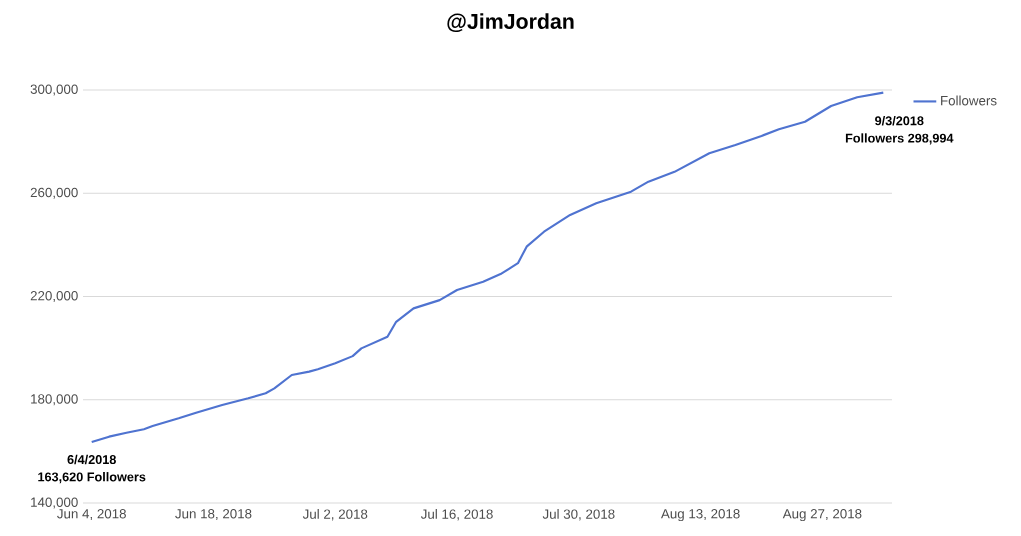 The image size is (1021, 536). What do you see at coordinates (456, 515) in the screenshot?
I see `x-tick-label: Jul 16, 2018` at bounding box center [456, 515].